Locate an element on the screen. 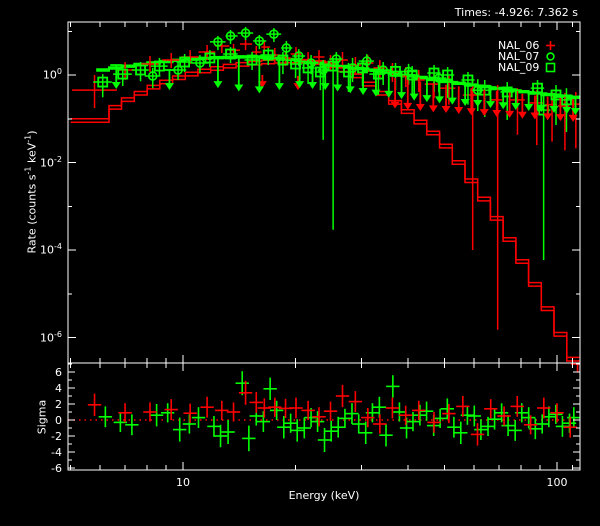  green-upper-limit-arrows is located at coordinates (345, 85).